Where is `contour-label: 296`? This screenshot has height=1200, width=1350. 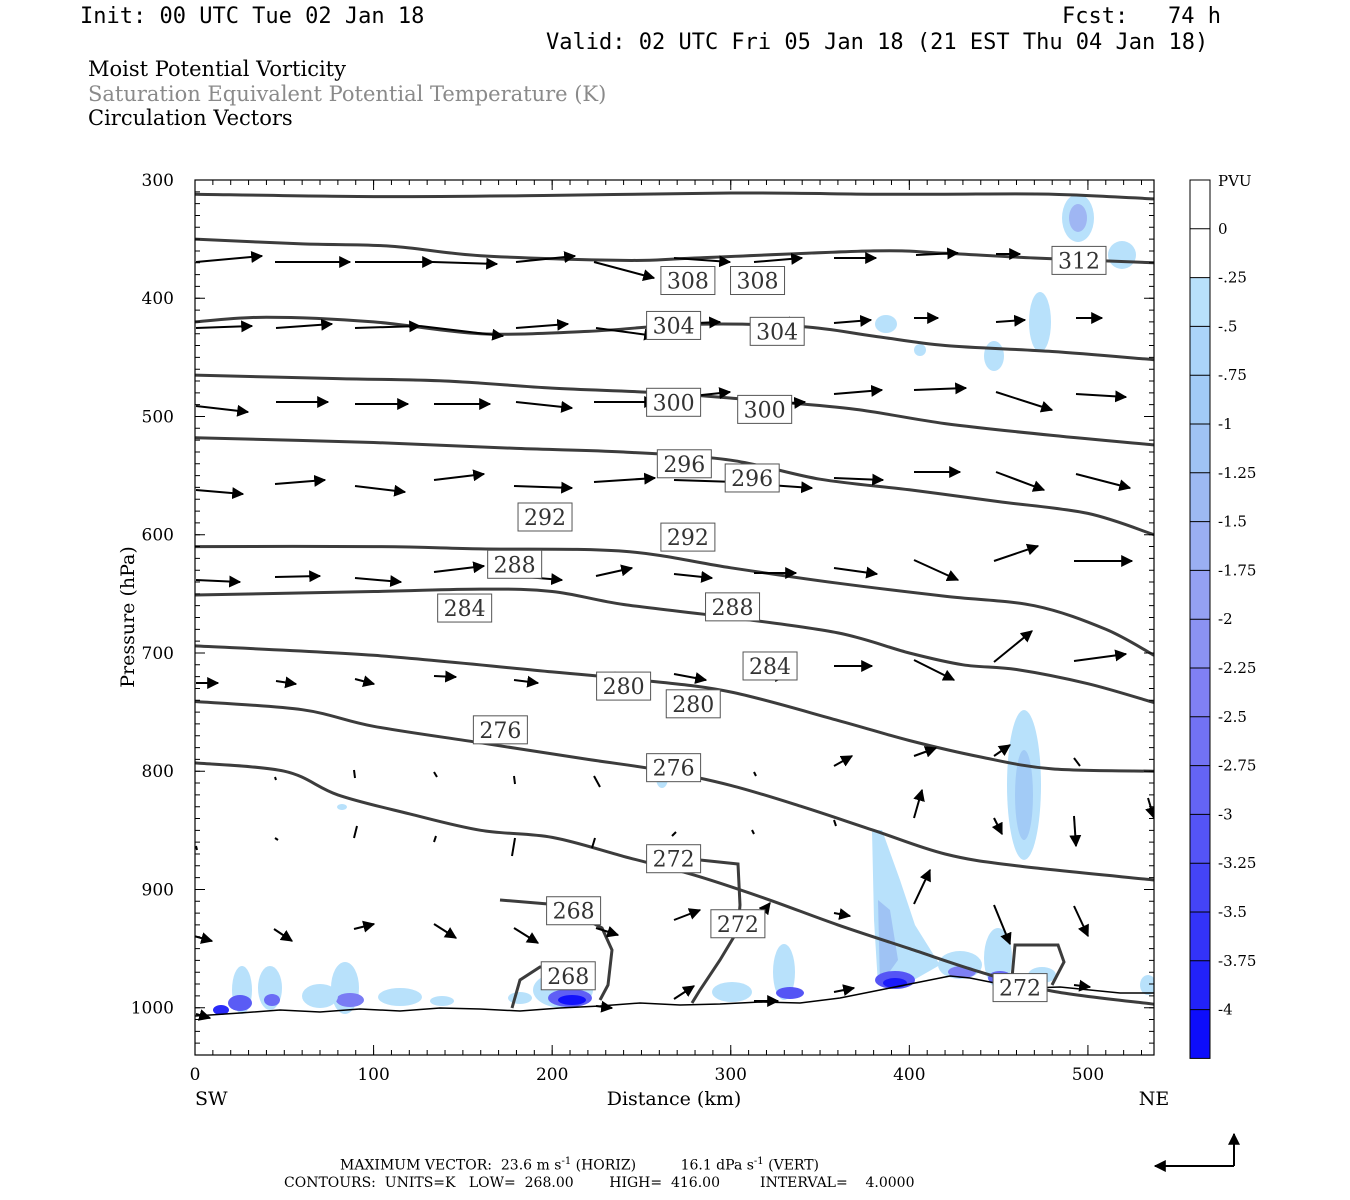 contour-label: 296 is located at coordinates (752, 478).